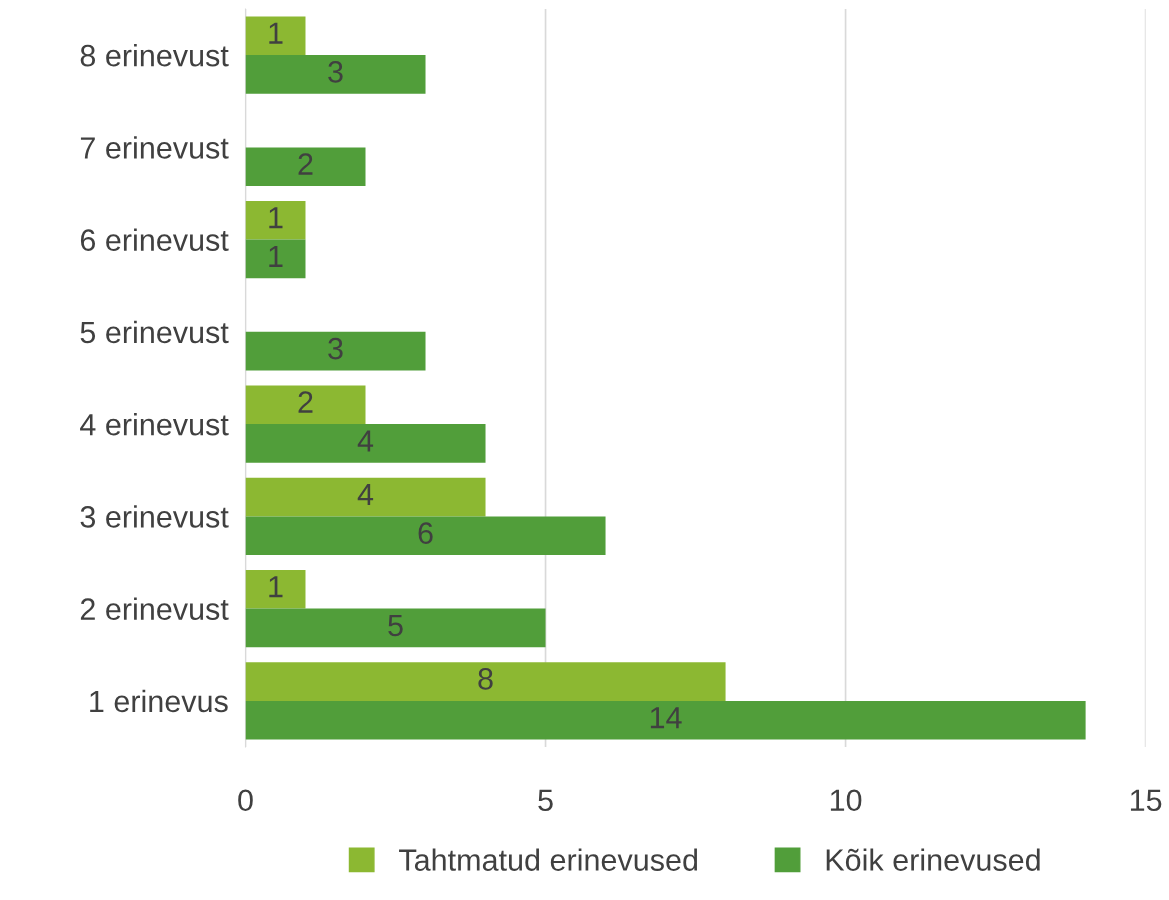 Image resolution: width=1169 pixels, height=900 pixels. Describe the element at coordinates (154, 516) in the screenshot. I see `y-tick-label: 3 erinevust` at that location.